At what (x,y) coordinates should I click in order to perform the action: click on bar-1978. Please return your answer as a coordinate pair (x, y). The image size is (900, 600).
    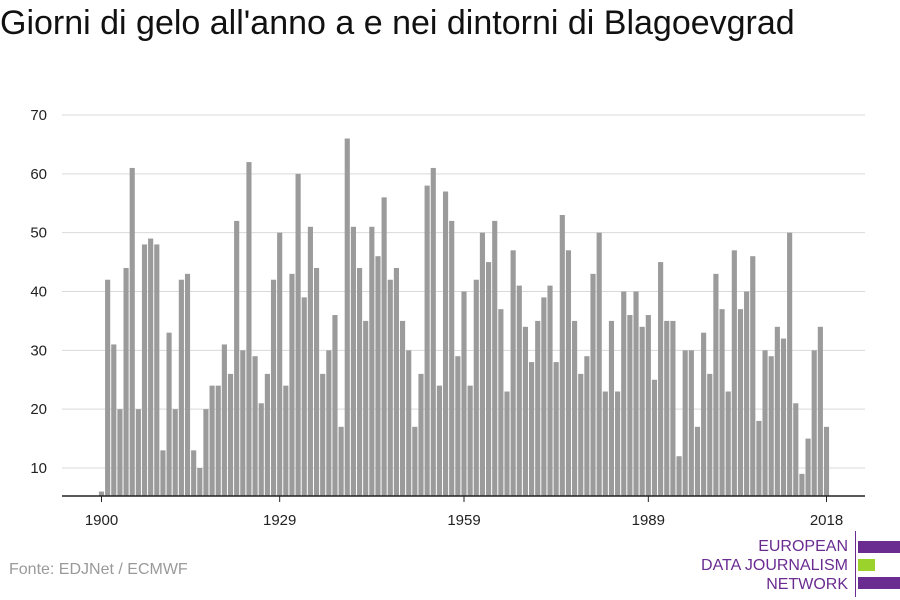
    Looking at the image, I should click on (581, 434).